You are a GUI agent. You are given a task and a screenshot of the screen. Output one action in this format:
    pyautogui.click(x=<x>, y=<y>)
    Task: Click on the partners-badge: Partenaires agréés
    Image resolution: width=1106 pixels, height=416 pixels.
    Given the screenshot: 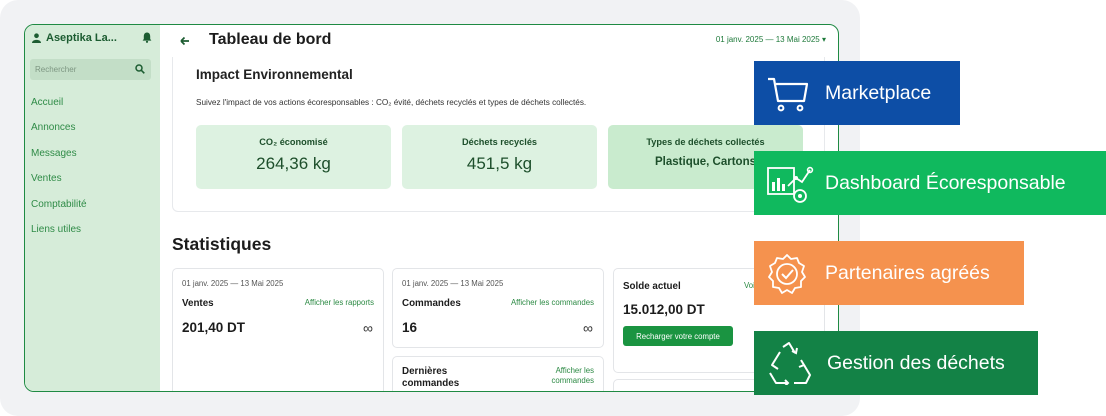 What is the action you would take?
    pyautogui.click(x=889, y=273)
    